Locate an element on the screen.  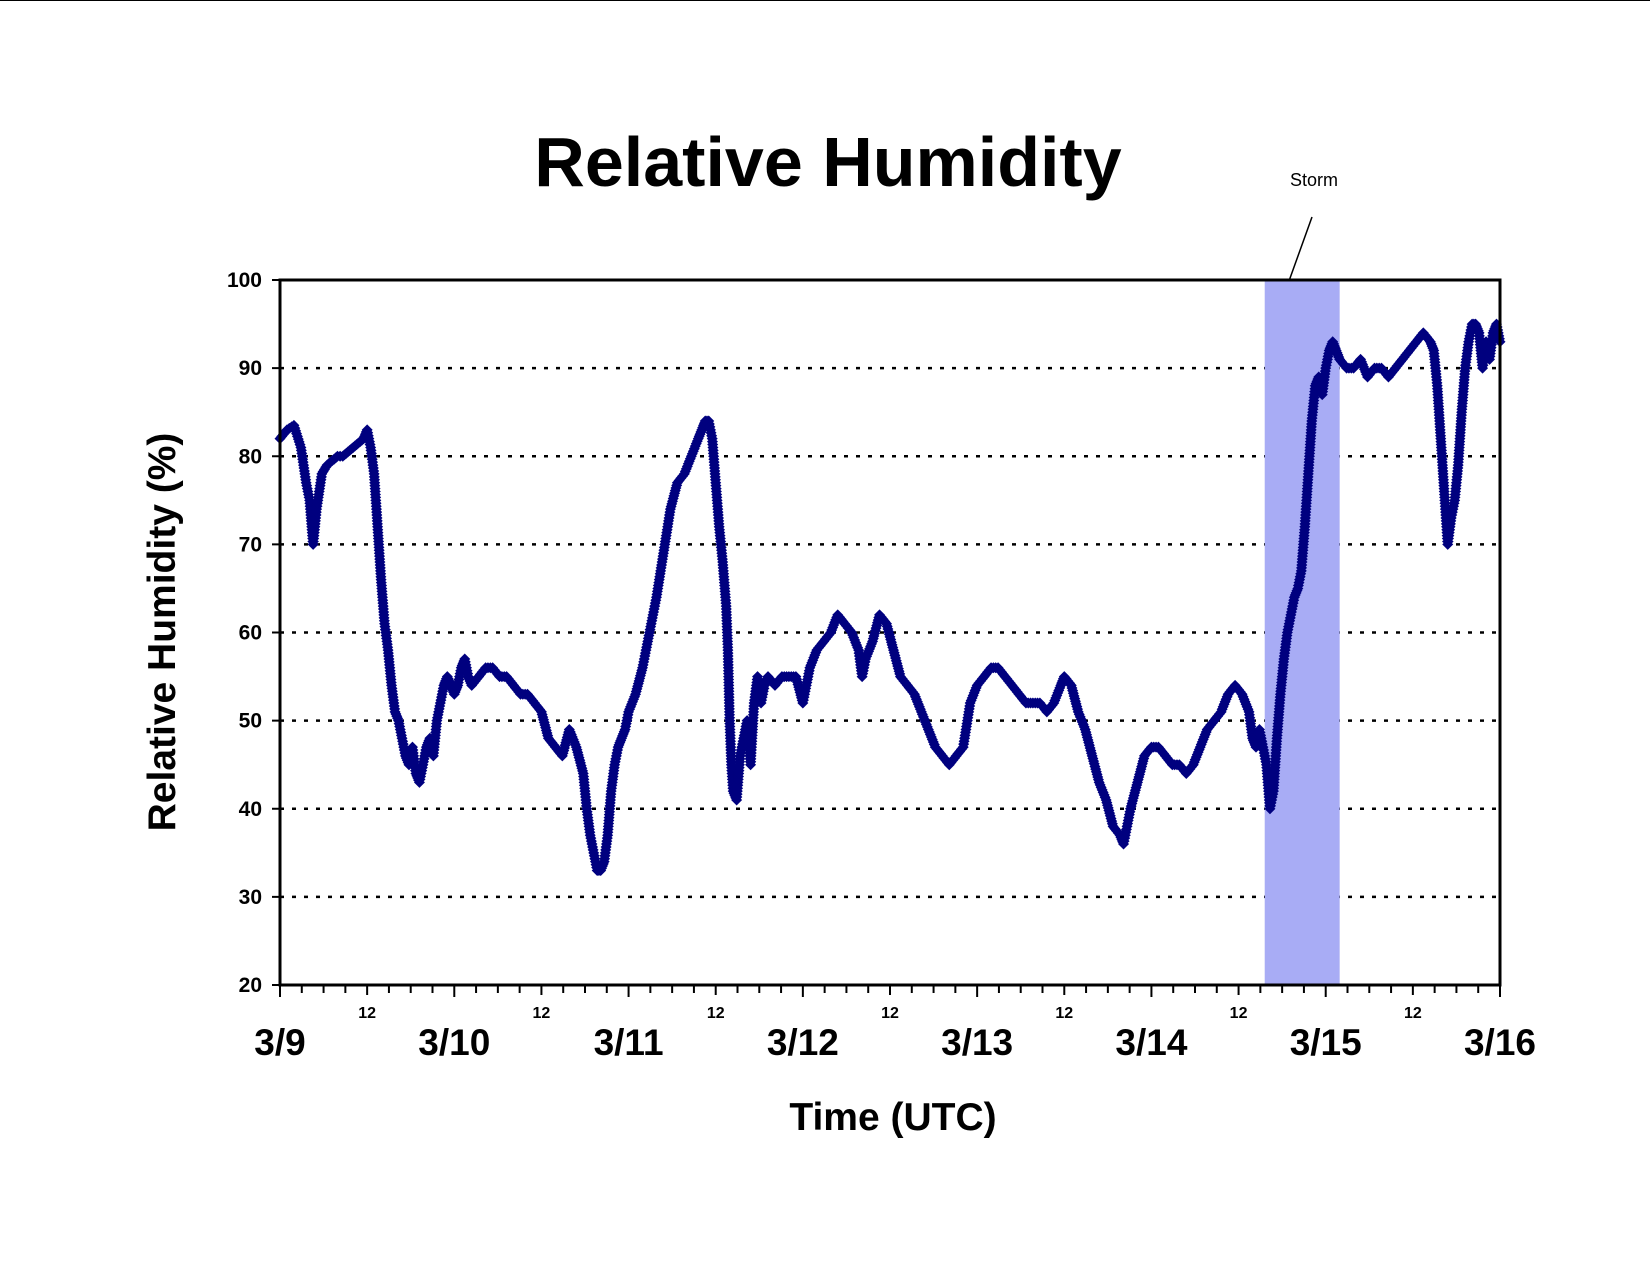
storm-annotation-label: Storm is located at coordinates (1314, 180).